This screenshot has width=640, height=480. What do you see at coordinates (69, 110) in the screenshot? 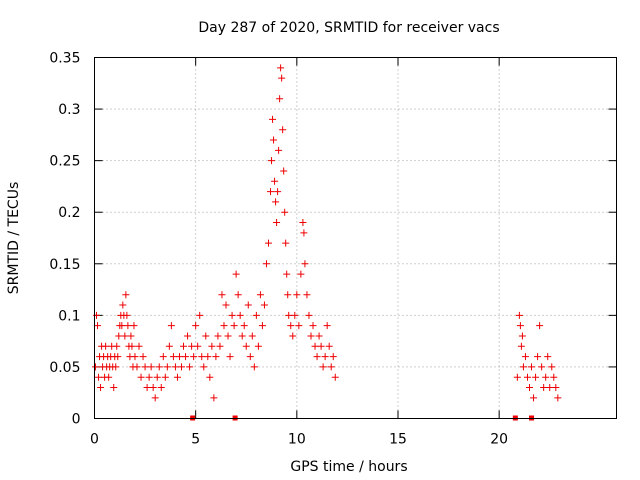
I see `y-tick-label: 0.3` at bounding box center [69, 110].